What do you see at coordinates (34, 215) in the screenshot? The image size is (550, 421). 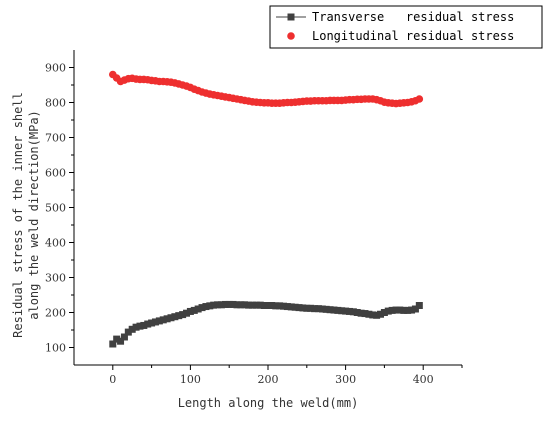 I see `y-axis-title-line-2: along the weld direction(MPa)` at bounding box center [34, 215].